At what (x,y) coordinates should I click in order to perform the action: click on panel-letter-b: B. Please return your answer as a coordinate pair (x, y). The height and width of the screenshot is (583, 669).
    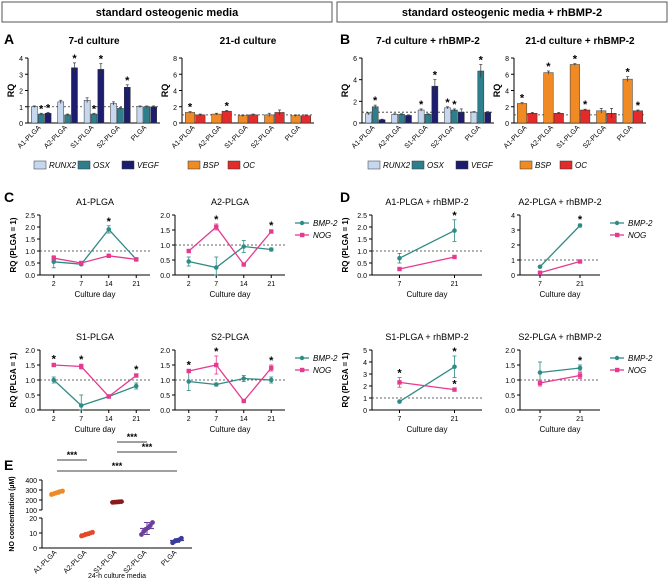
    Looking at the image, I should click on (345, 39).